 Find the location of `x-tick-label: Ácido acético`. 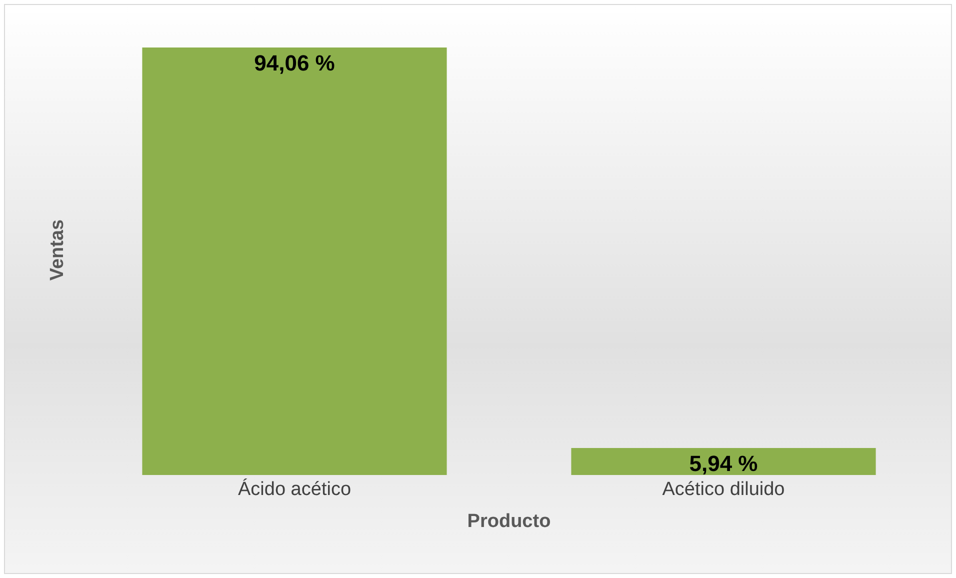

x-tick-label: Ácido acético is located at coordinates (295, 489).